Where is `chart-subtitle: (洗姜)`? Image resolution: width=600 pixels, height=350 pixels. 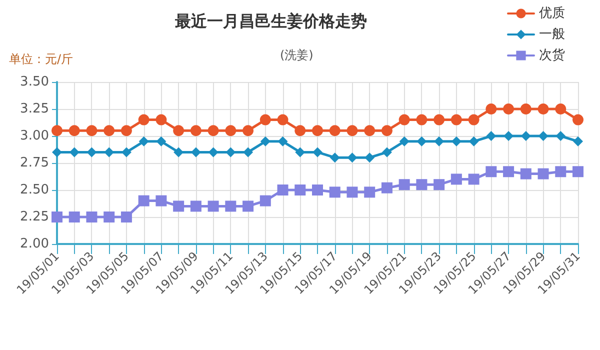
chart-subtitle: (洗姜) is located at coordinates (297, 55).